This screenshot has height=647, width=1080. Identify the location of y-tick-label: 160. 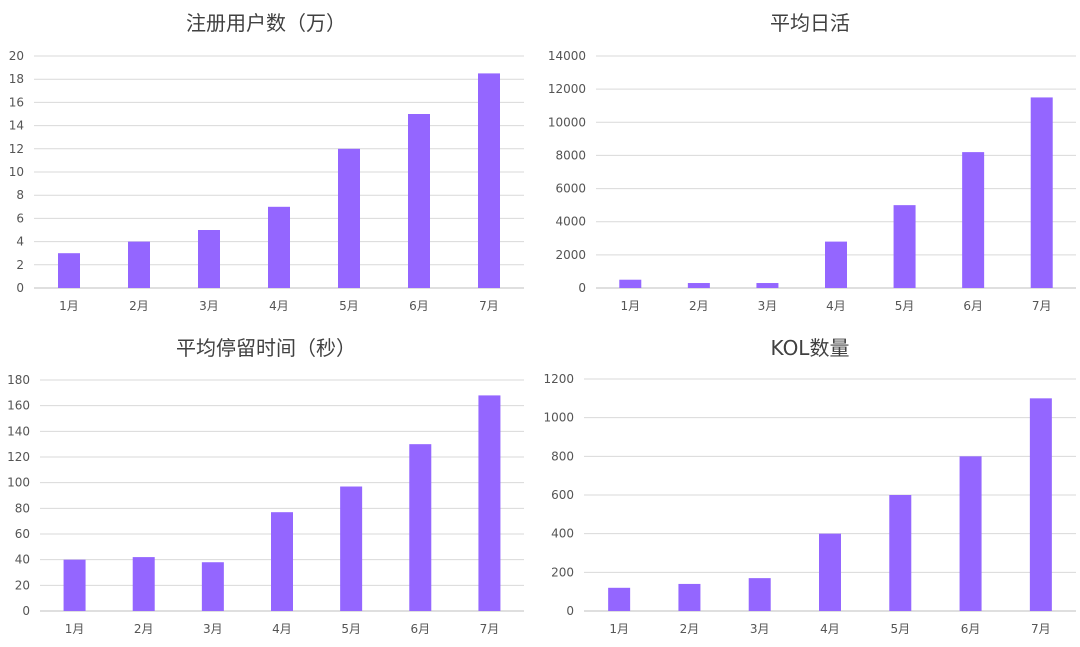
(18, 406).